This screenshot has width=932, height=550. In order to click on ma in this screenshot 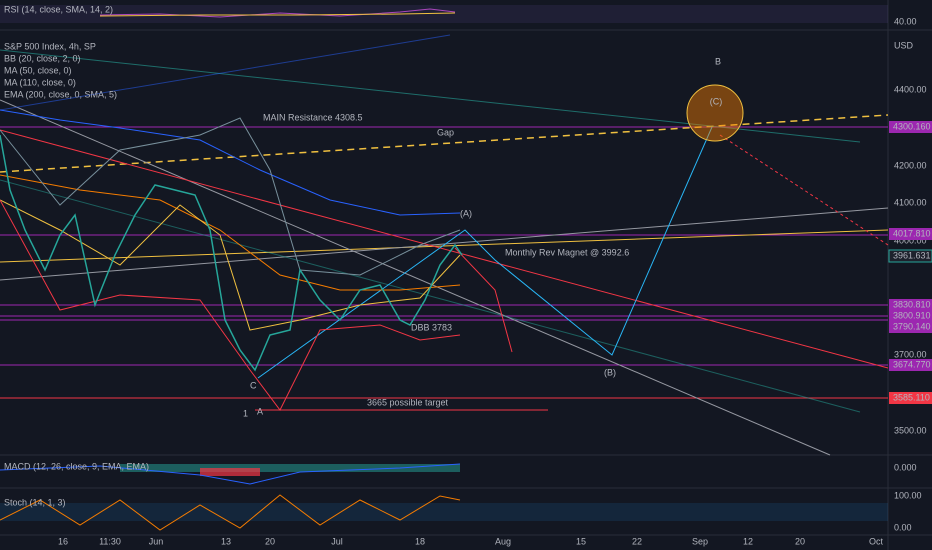, I will do `click(230, 232)`.